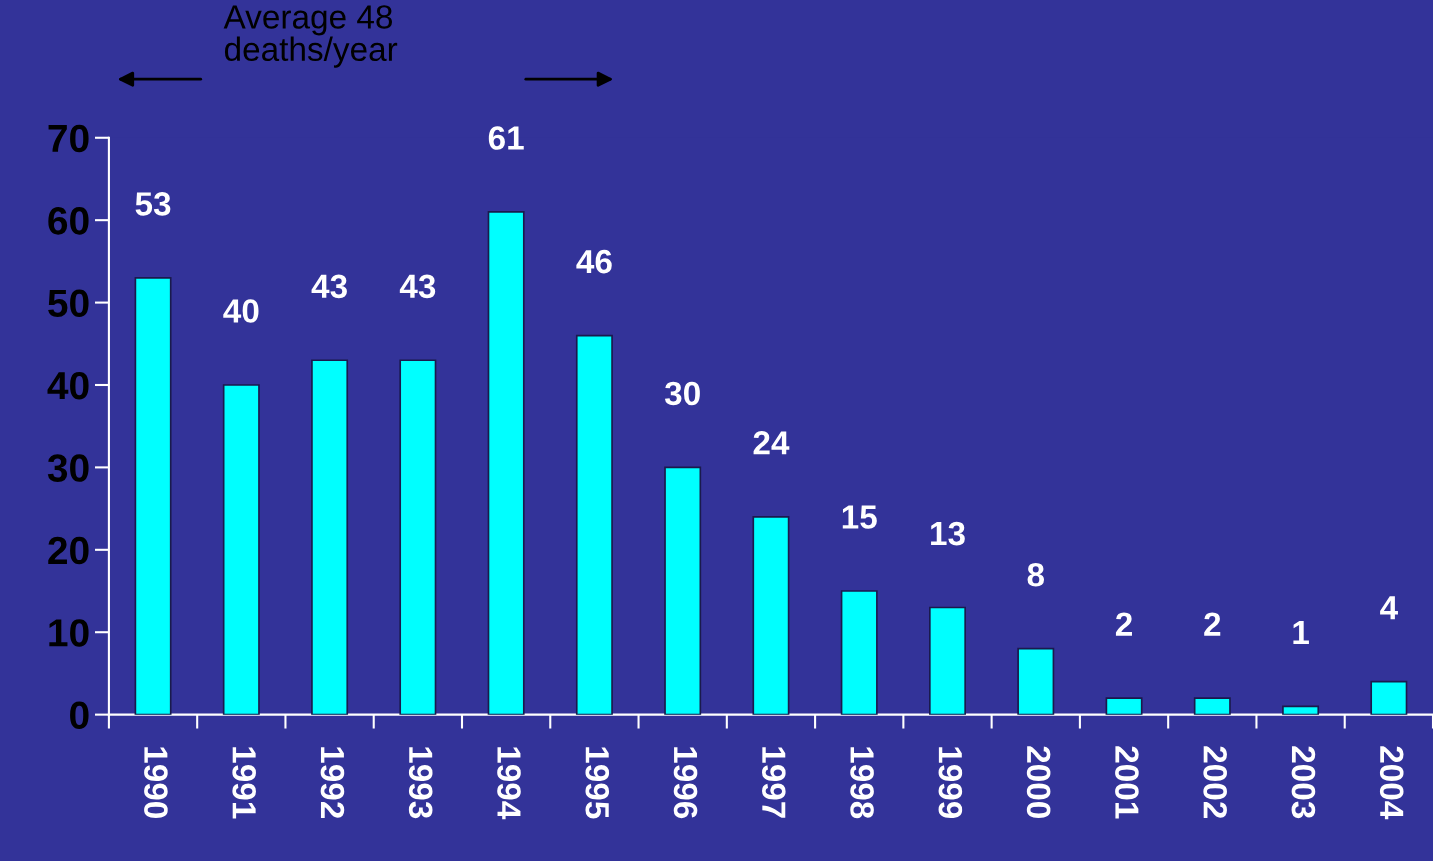  Describe the element at coordinates (771, 443) in the screenshot. I see `data-label: 24` at that location.